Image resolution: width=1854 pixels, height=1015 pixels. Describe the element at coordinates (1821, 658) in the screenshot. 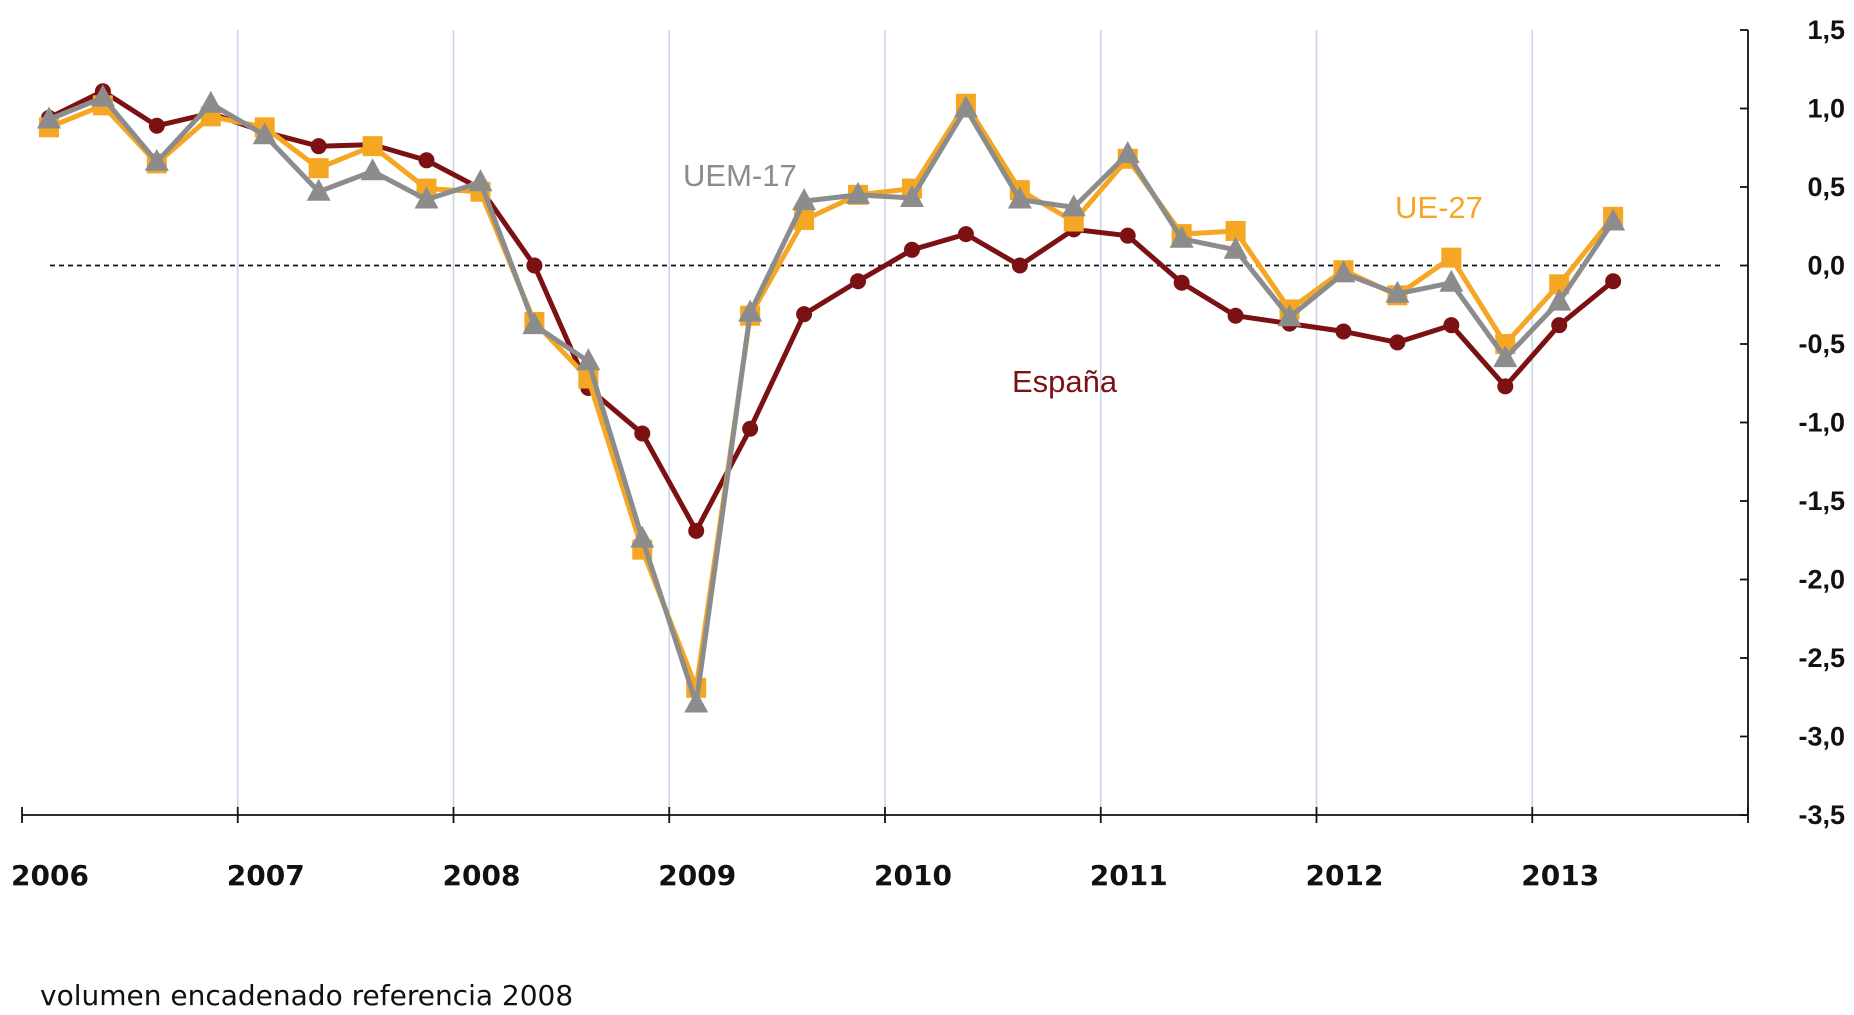

I see `y-tick-label: -2,5` at that location.